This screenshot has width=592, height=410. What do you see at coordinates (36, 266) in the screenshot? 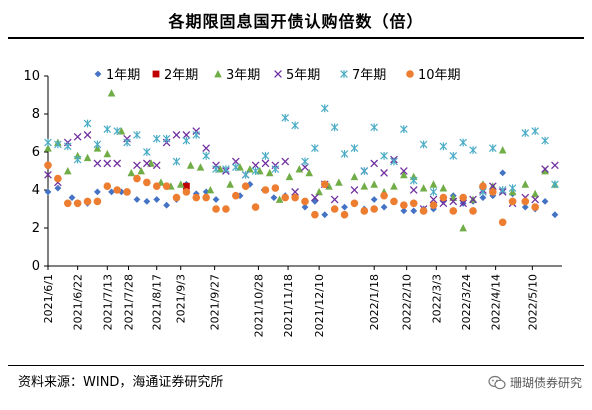
I see `y-tick-label: 0` at bounding box center [36, 266].